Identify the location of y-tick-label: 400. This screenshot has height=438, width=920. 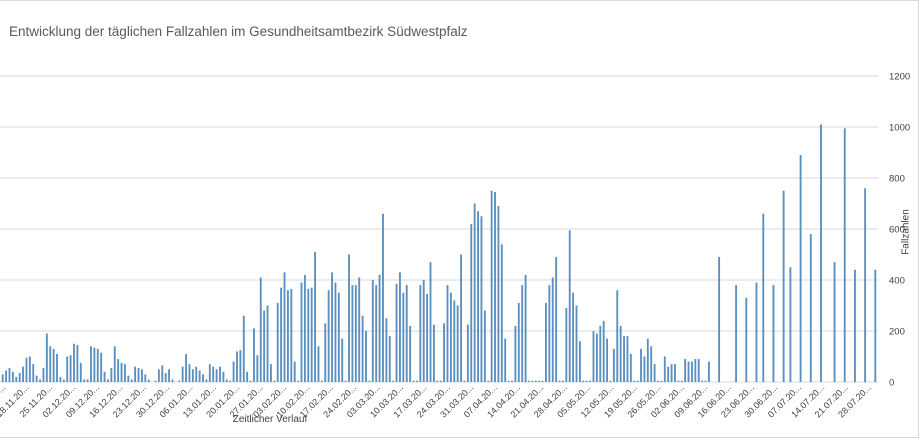
(897, 281).